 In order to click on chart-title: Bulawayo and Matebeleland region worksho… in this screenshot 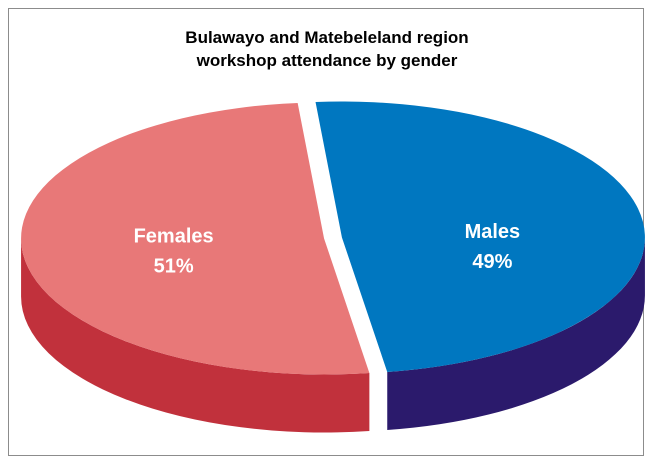, I will do `click(327, 49)`.